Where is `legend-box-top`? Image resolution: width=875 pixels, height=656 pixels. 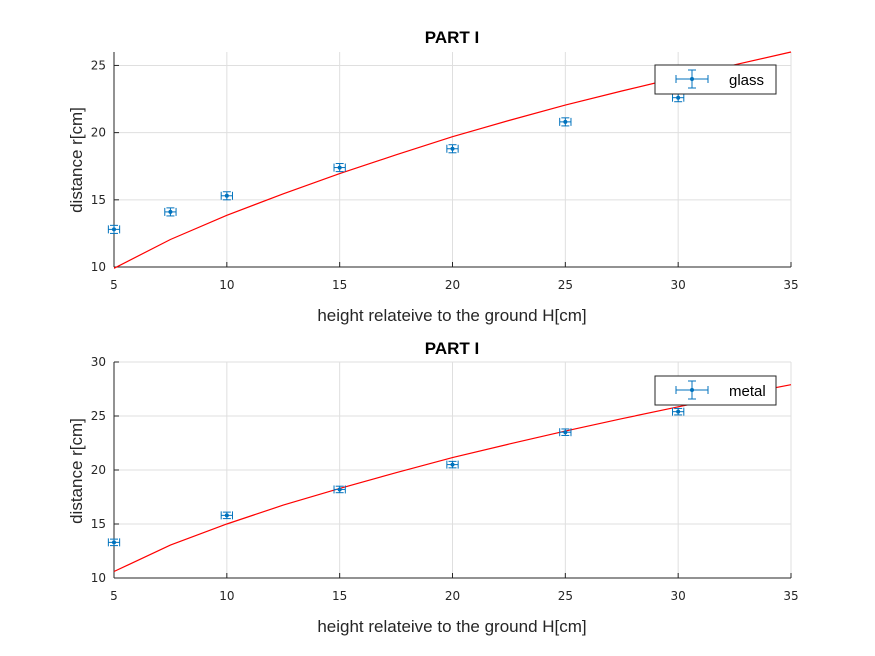
legend-box-top is located at coordinates (715, 79).